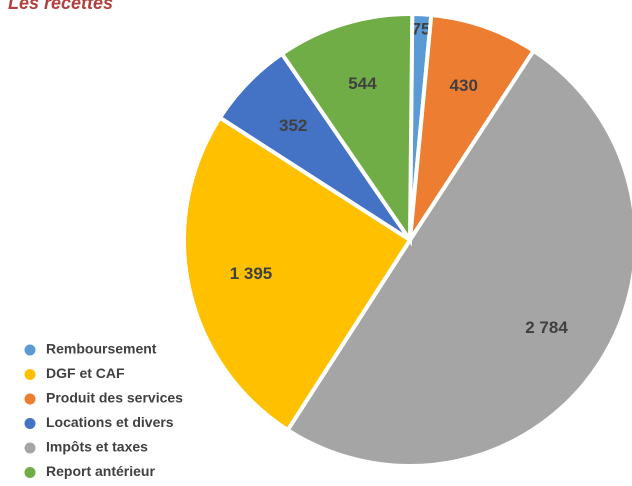  Describe the element at coordinates (85, 373) in the screenshot. I see `legend-label: DGF et CAF` at that location.